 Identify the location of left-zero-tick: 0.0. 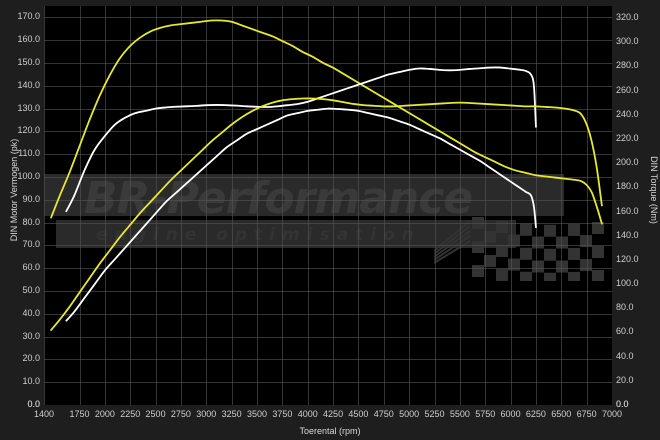
(33, 404).